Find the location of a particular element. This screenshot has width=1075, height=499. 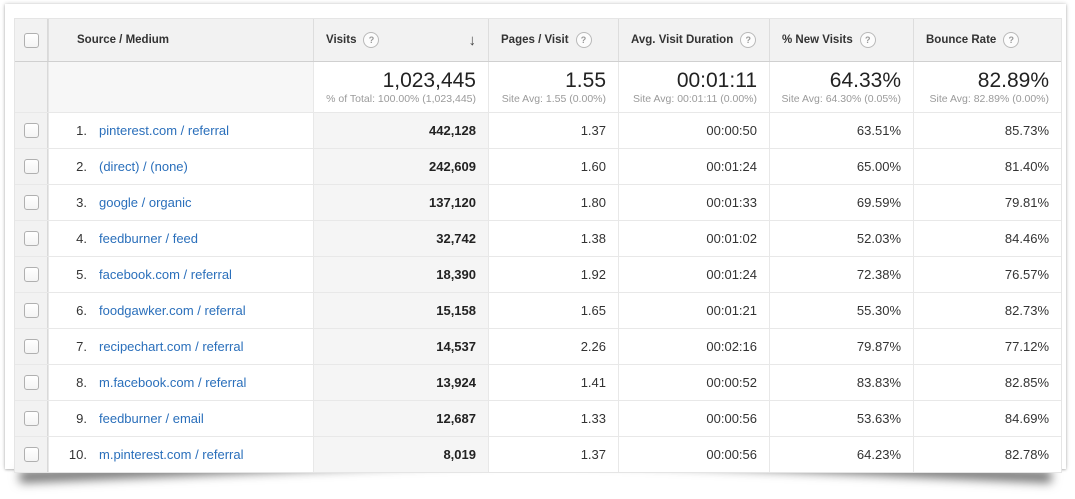

avg-visit-duration-cell: 00:00:50 is located at coordinates (693, 130).